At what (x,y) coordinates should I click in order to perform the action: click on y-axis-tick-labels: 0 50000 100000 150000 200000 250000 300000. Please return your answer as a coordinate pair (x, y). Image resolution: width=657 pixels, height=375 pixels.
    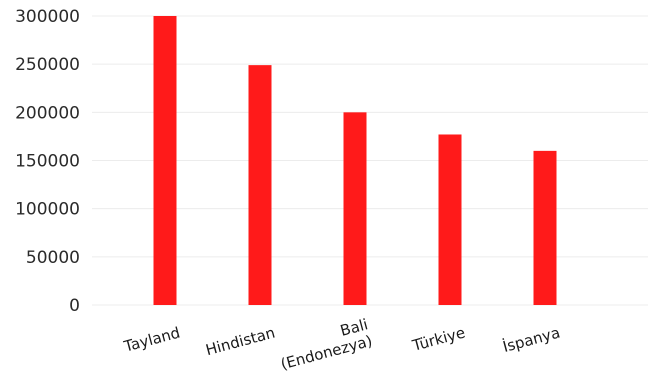
    Looking at the image, I should click on (47, 161).